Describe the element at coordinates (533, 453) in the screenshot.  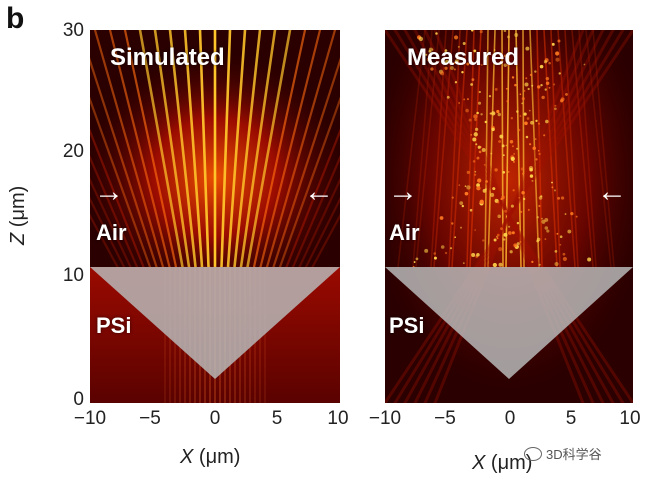
I see `wechat-icon` at that location.